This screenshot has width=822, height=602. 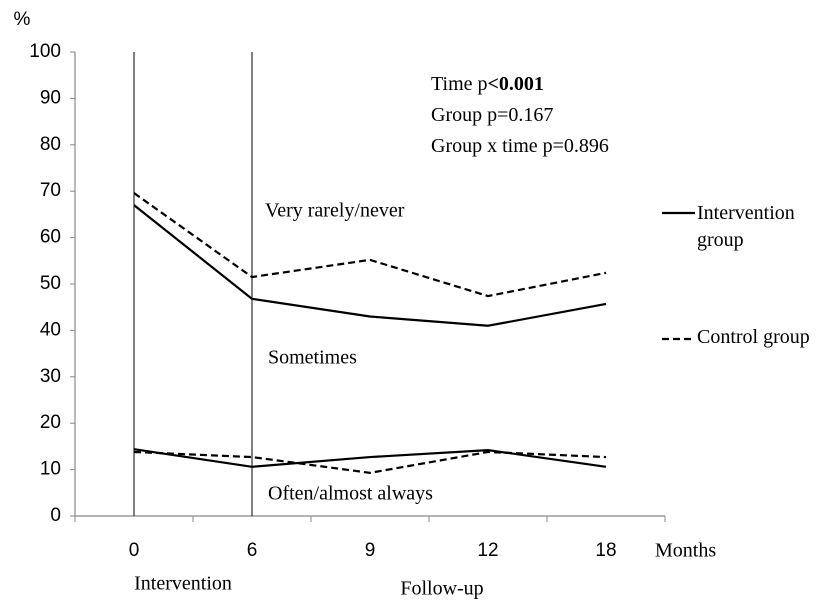 What do you see at coordinates (312, 358) in the screenshot?
I see `region-label: Sometimes` at bounding box center [312, 358].